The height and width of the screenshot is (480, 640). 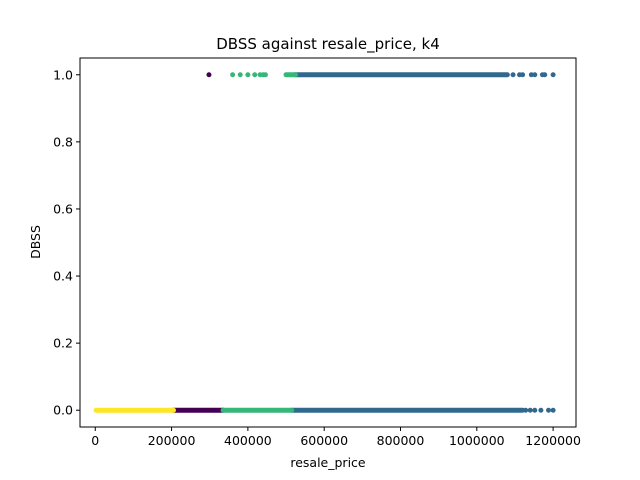 I want to click on x-tick-label: 600000, so click(x=324, y=440).